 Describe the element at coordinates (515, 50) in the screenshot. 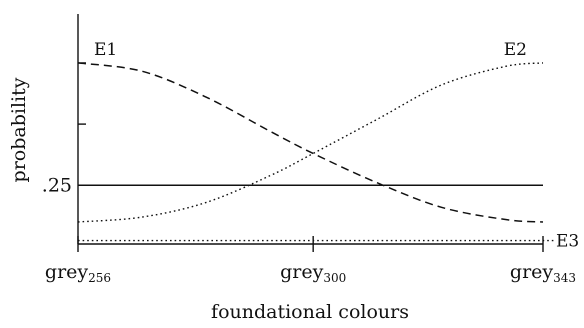

I see `series-label-e2: E2` at that location.